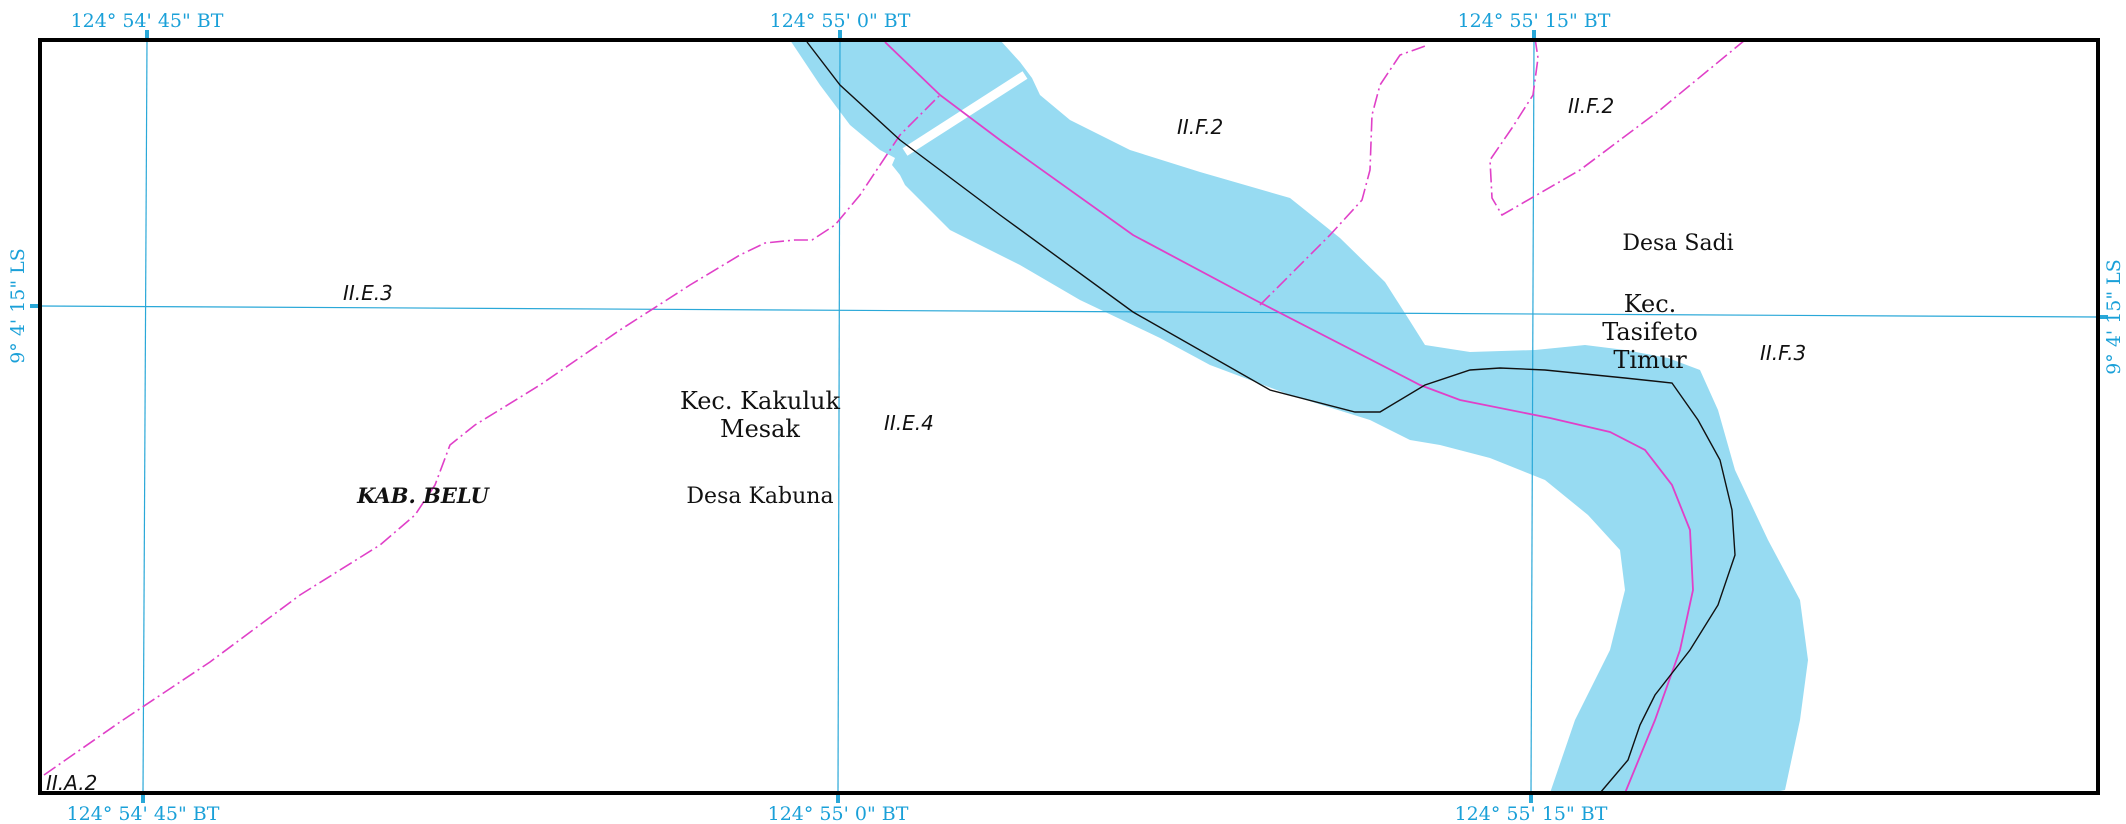  Describe the element at coordinates (423, 495) in the screenshot. I see `label-kab-belu: KAB. BELU` at that location.